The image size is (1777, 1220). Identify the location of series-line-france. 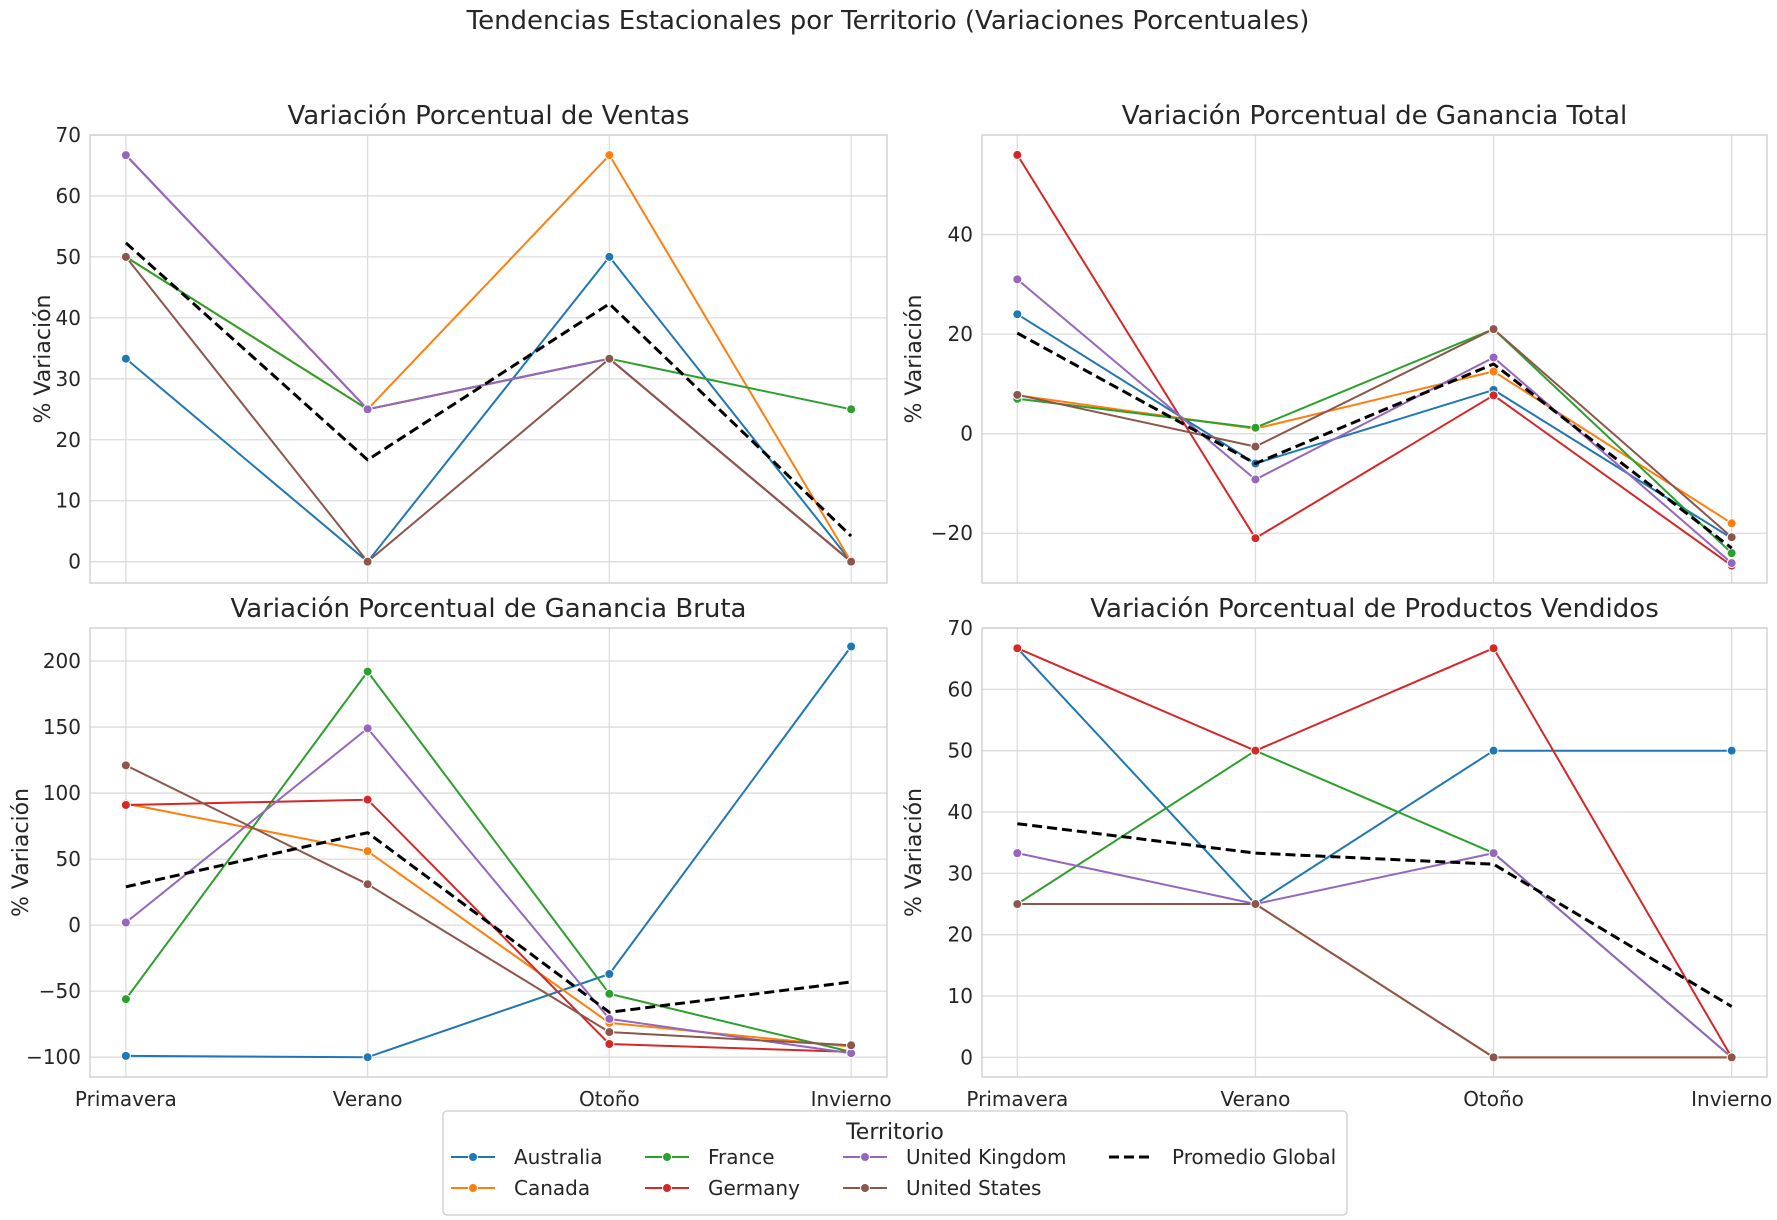
(488, 861).